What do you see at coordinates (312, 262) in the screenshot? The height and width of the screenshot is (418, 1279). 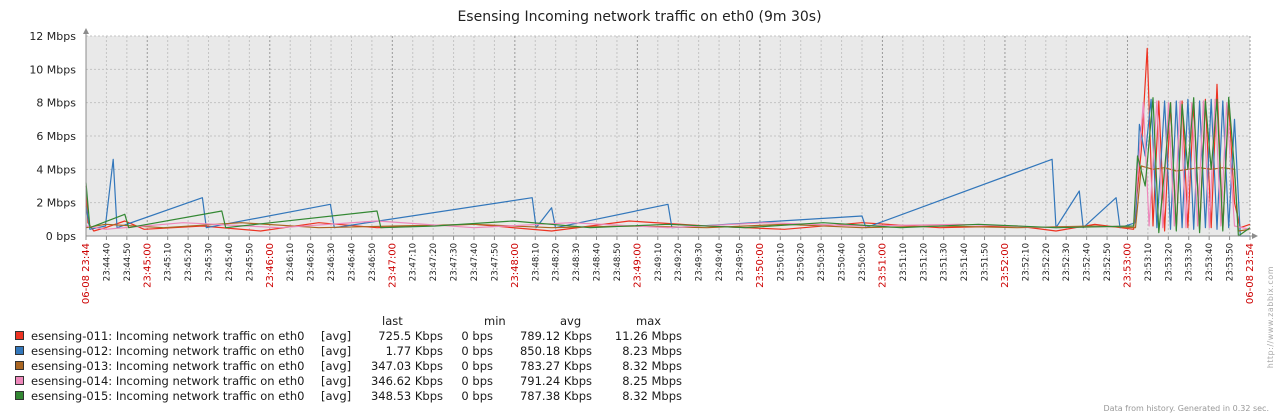 I see `x-tick-label: 23:46:20` at bounding box center [312, 262].